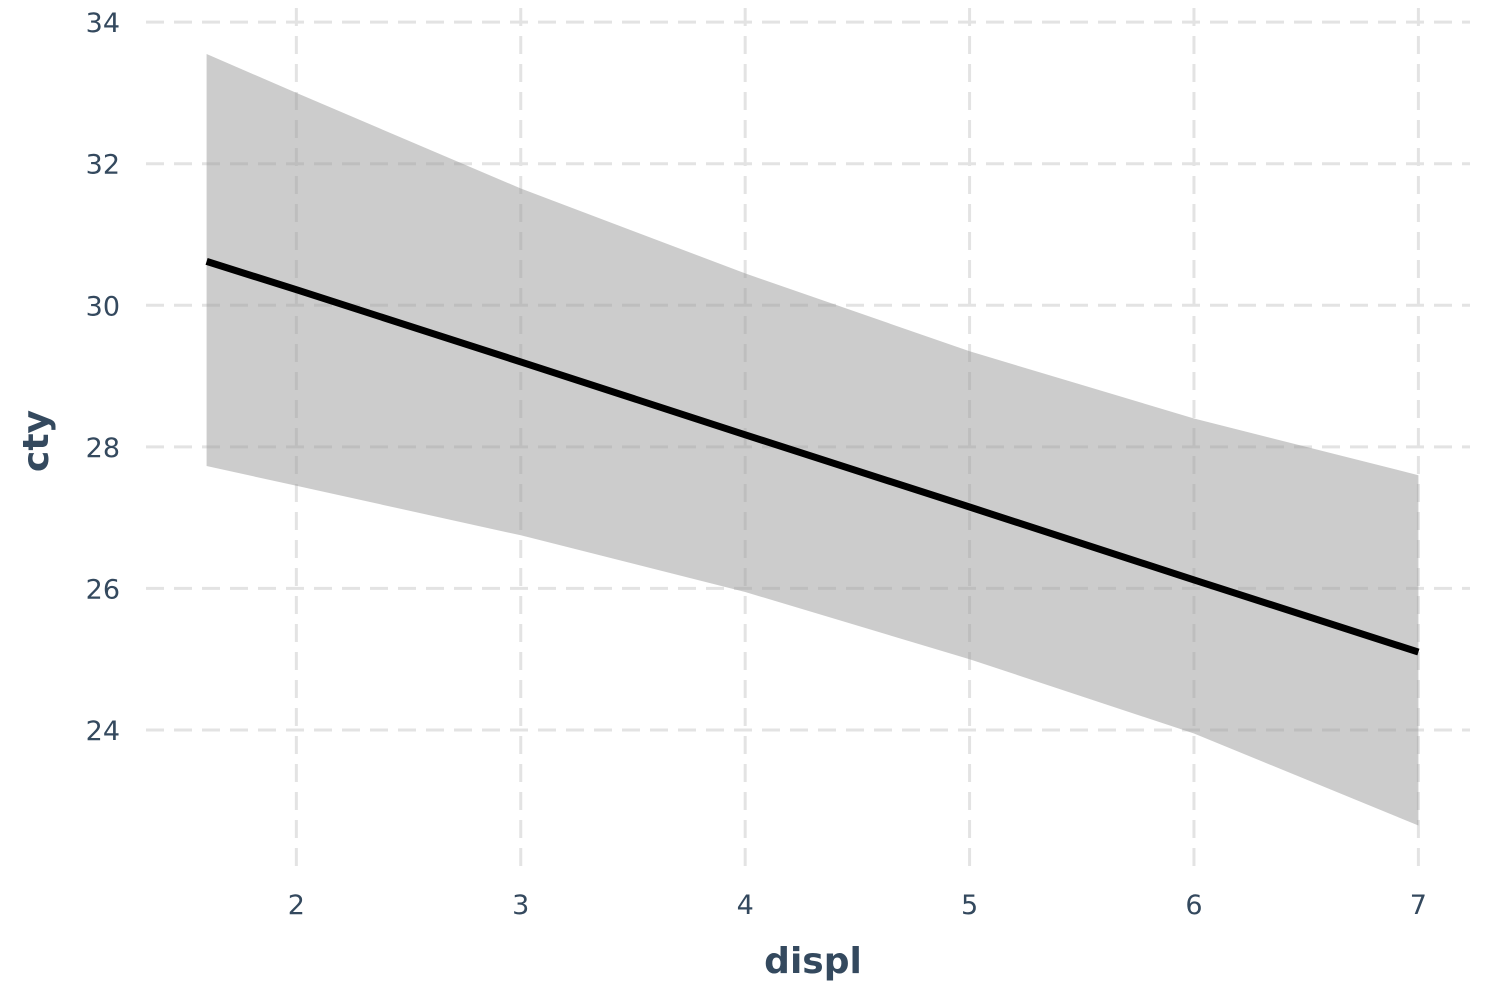 This screenshot has height=1000, width=1500. I want to click on y-tick-label: 32, so click(103, 165).